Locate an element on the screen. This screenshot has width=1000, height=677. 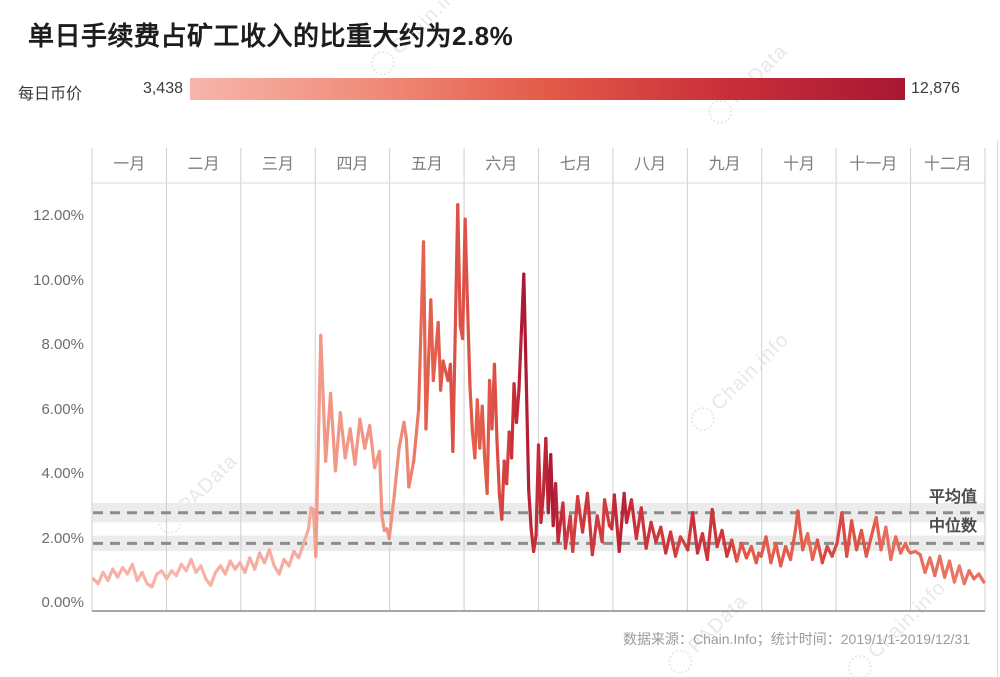
month-axis: 一月 二月 三月 四月 五月 六月 七月 八月 九月 十月 十一月 十二月 is located at coordinates (538, 165).